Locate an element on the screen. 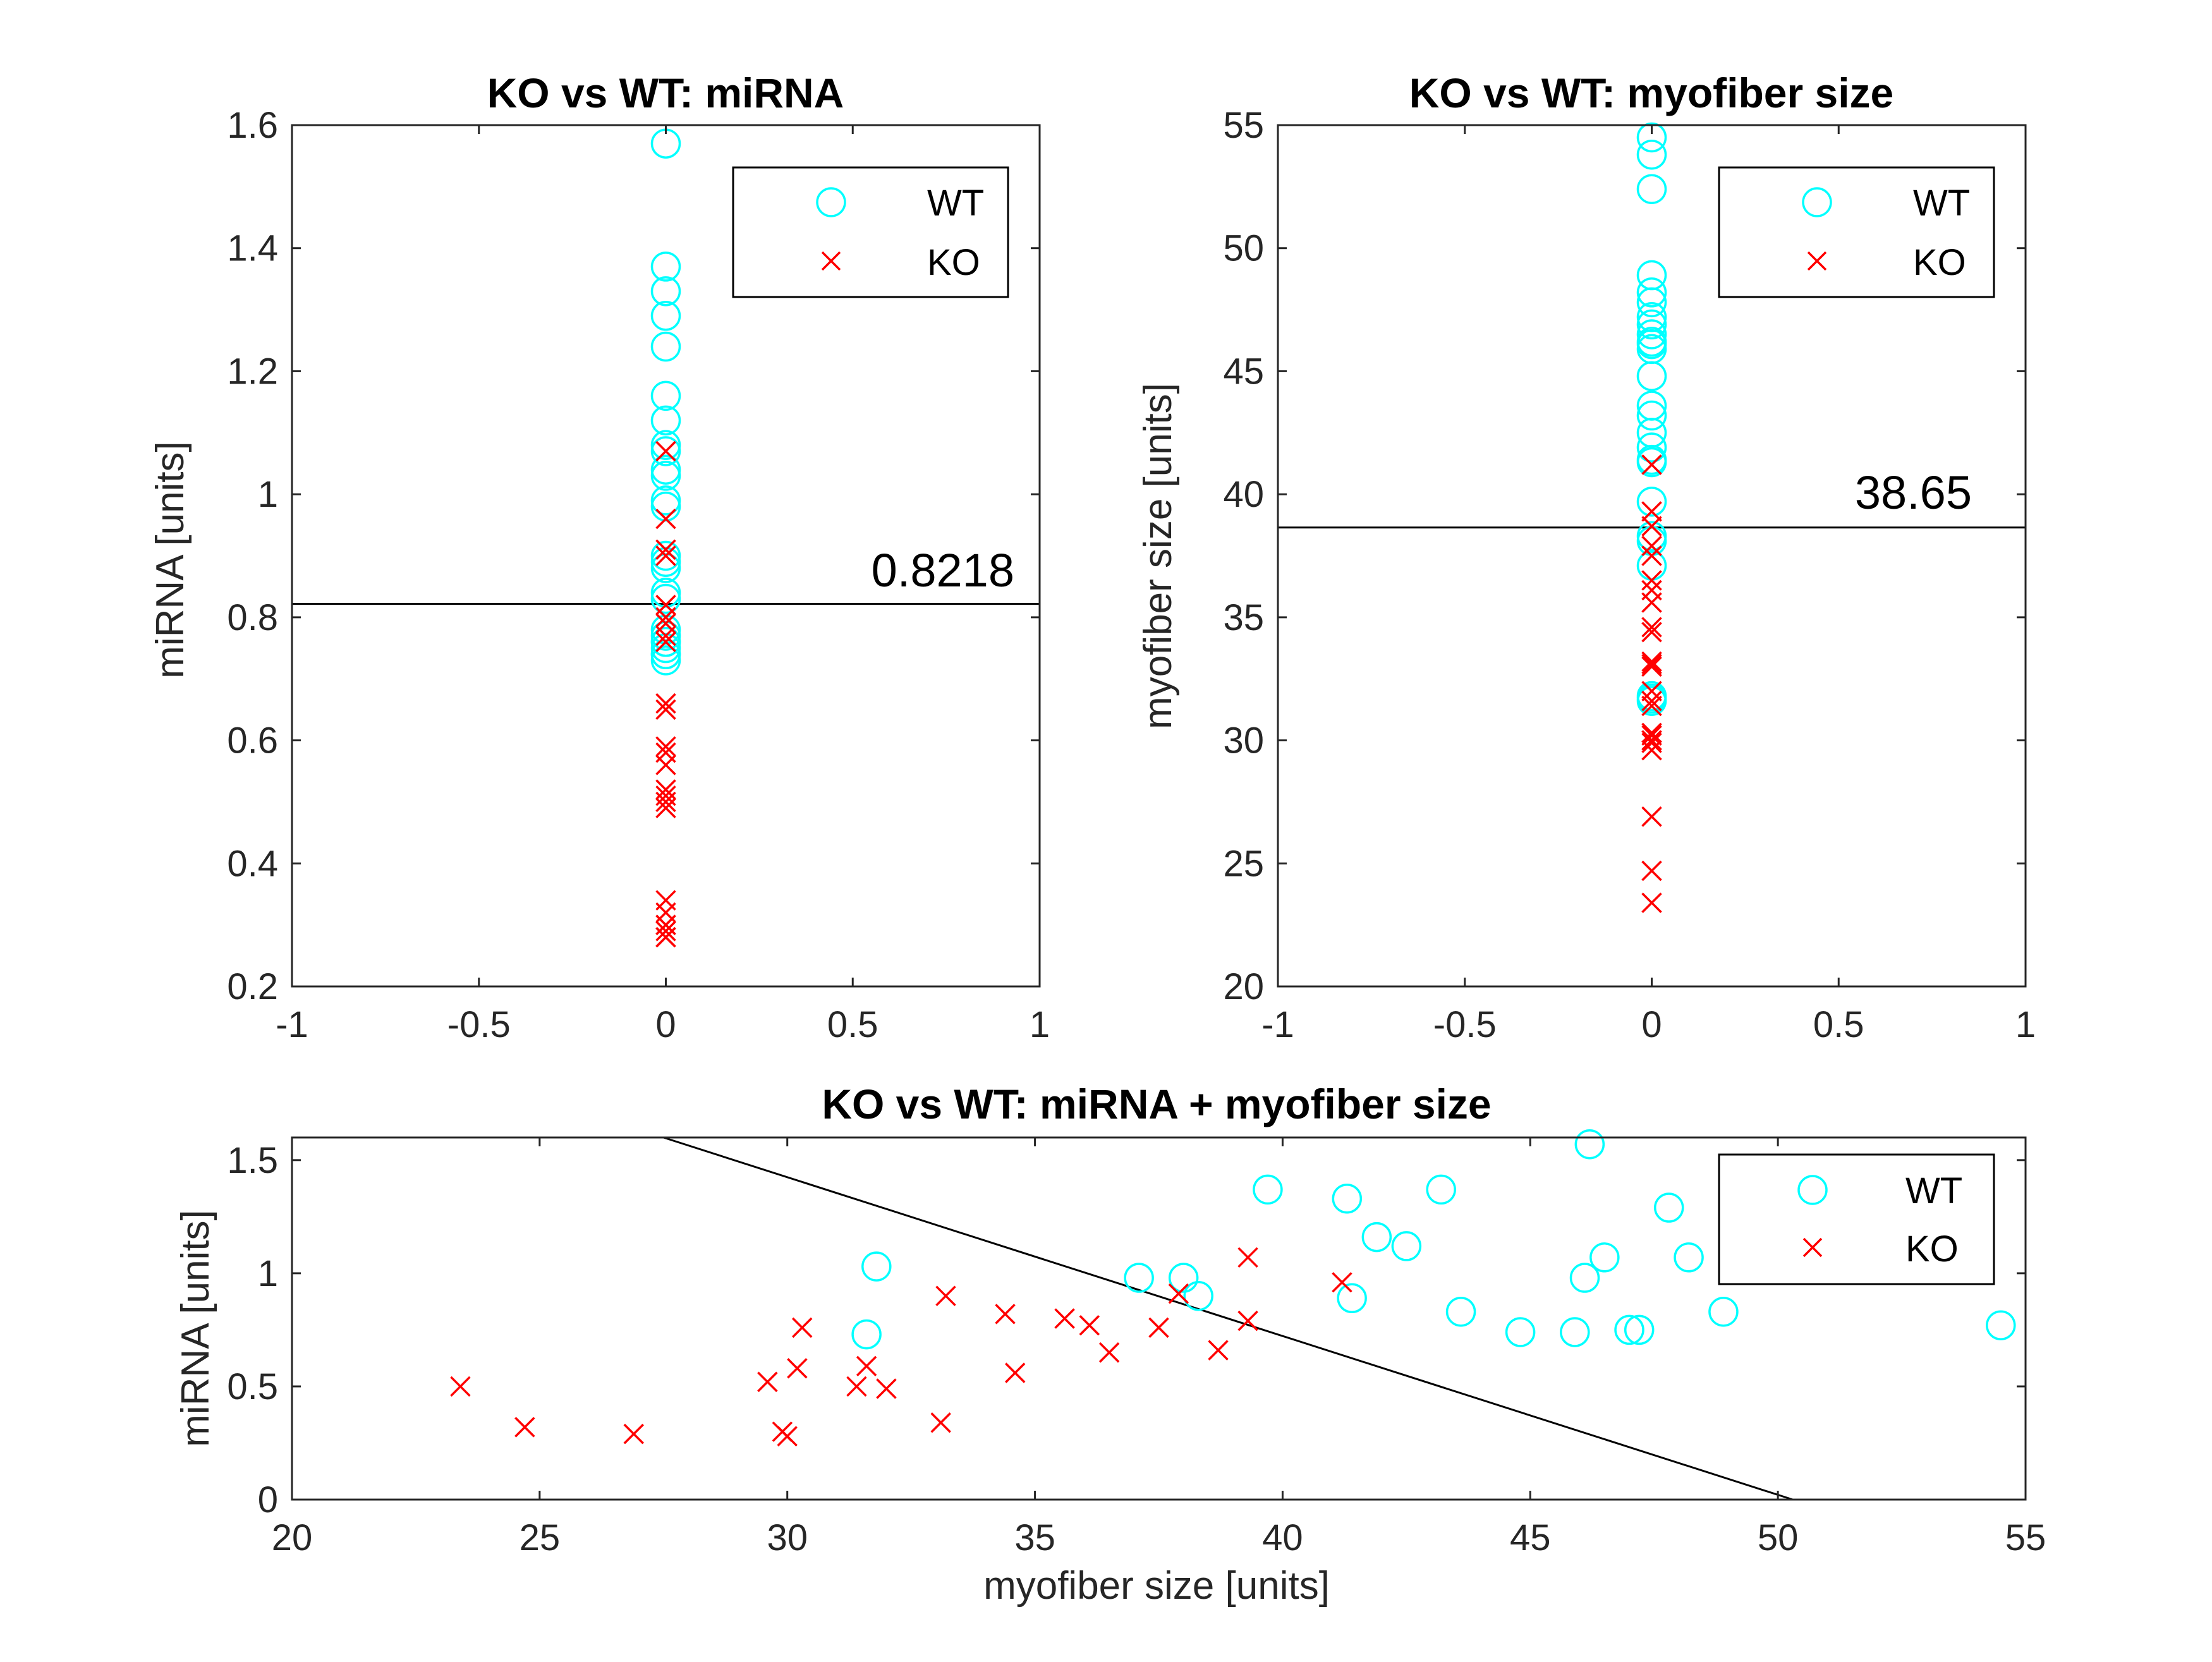  x-tick-label: 35 is located at coordinates (1034, 1537).